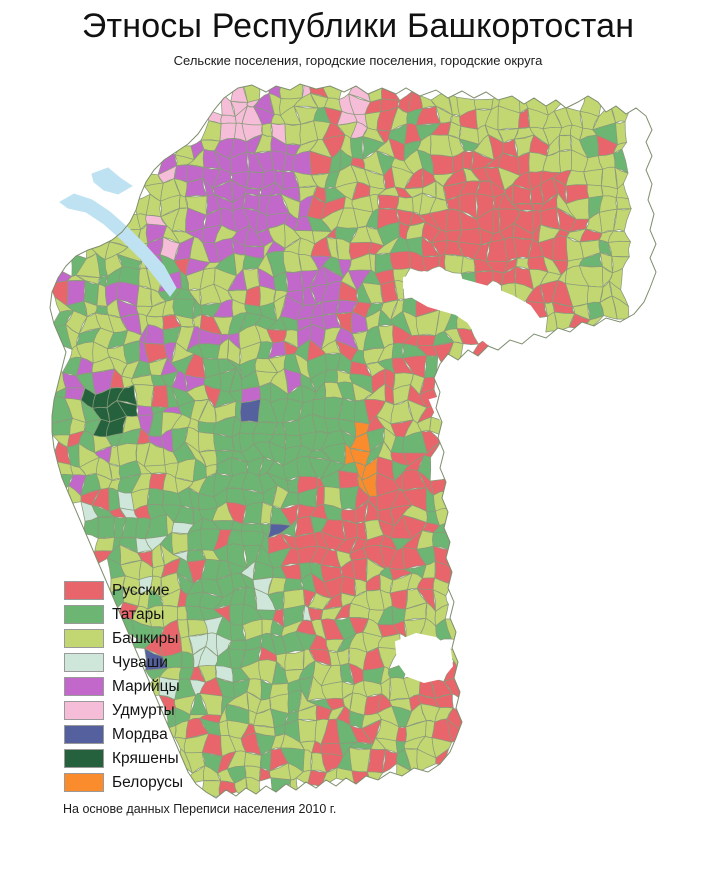  Describe the element at coordinates (138, 614) in the screenshot. I see `legend-label-tatars: Татары` at that location.